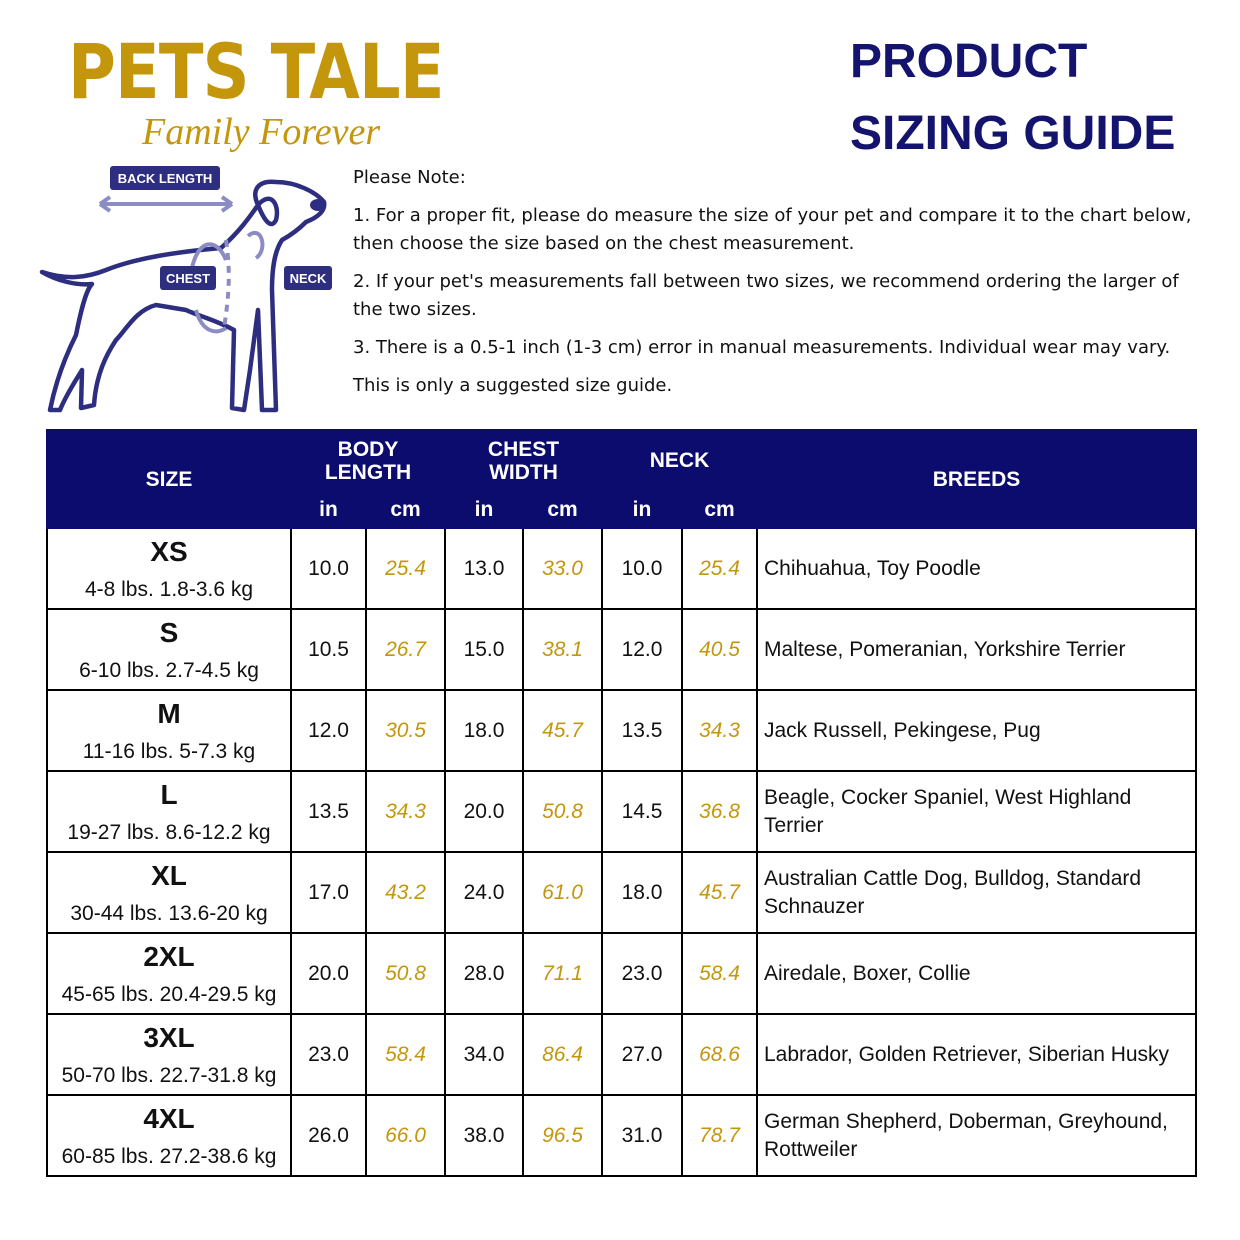 Image resolution: width=1240 pixels, height=1240 pixels. What do you see at coordinates (405, 1054) in the screenshot?
I see `body-cm-cell: 58.4` at bounding box center [405, 1054].